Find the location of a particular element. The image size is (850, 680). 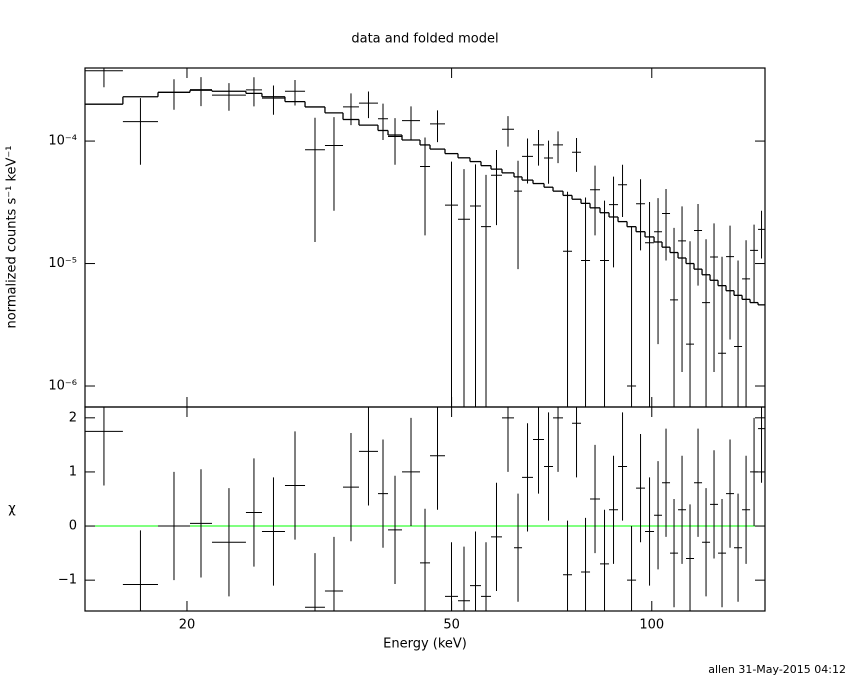

y-tick-label: 2 is located at coordinates (73, 417).